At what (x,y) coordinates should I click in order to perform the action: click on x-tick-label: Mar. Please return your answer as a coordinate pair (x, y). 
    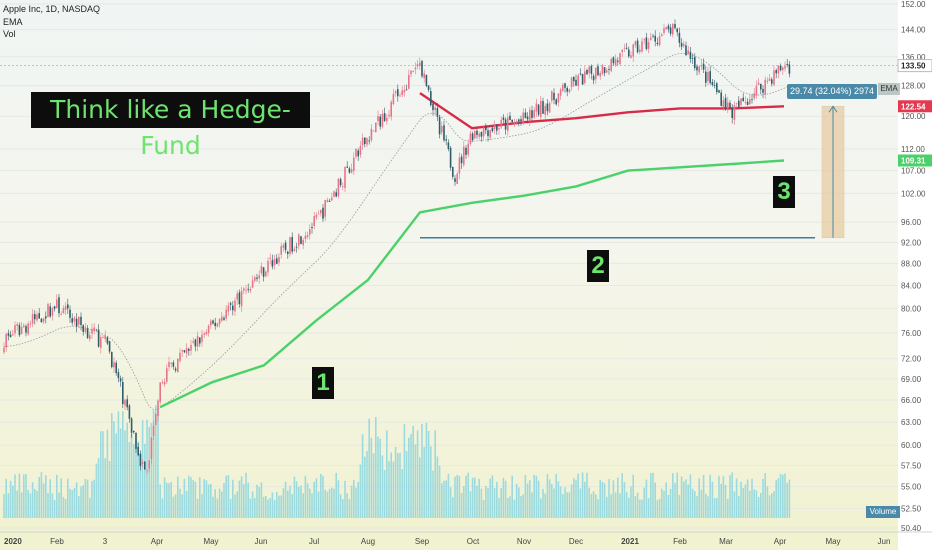
    Looking at the image, I should click on (726, 541).